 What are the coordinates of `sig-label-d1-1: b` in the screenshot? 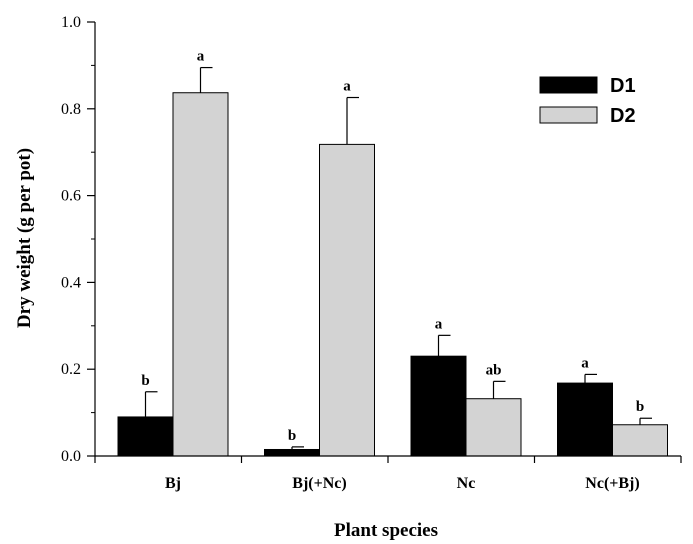 It's located at (145, 381).